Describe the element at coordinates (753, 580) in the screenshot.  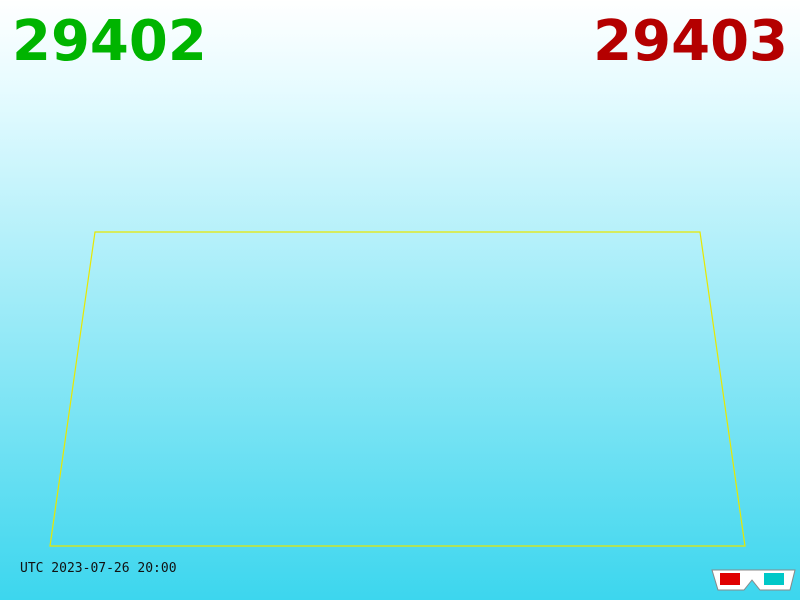
I see `3d-glasses-icon` at that location.